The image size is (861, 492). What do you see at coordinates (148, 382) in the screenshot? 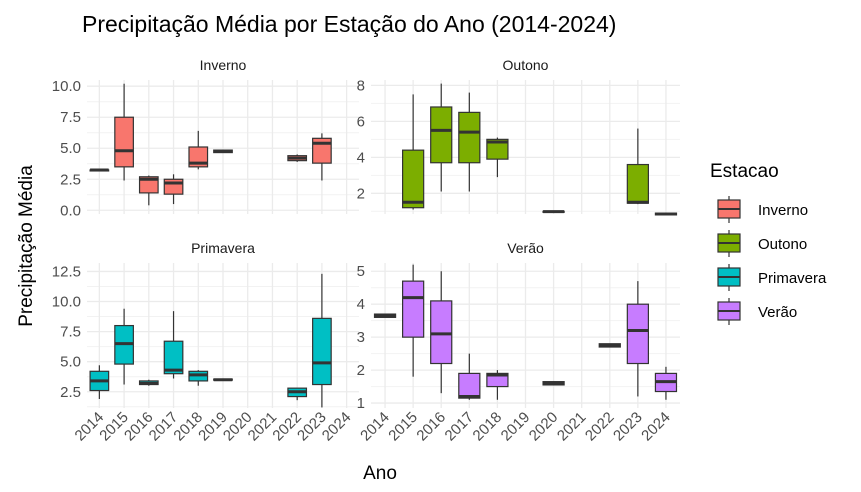
I see `box-primavera-2016` at bounding box center [148, 382].